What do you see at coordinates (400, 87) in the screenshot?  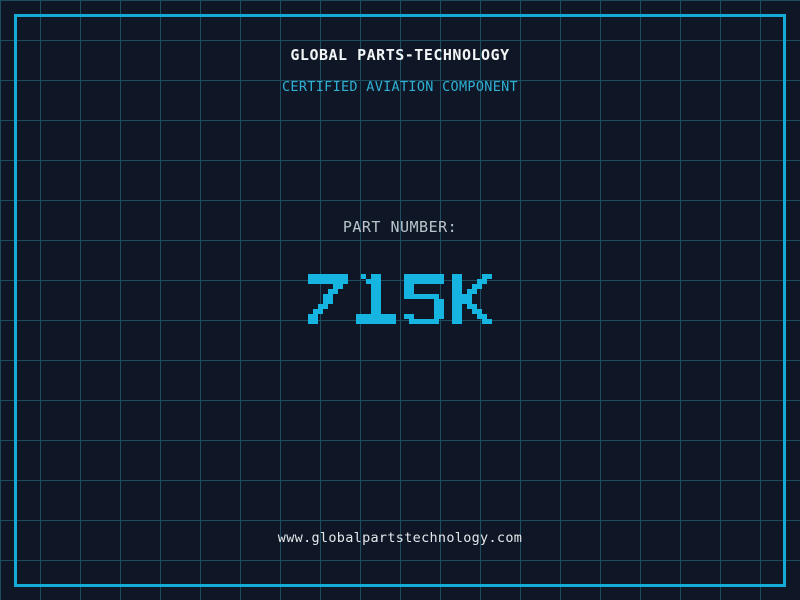 I see `certification-subtitle: CERTIFIED AVIATION COMPONENT` at bounding box center [400, 87].